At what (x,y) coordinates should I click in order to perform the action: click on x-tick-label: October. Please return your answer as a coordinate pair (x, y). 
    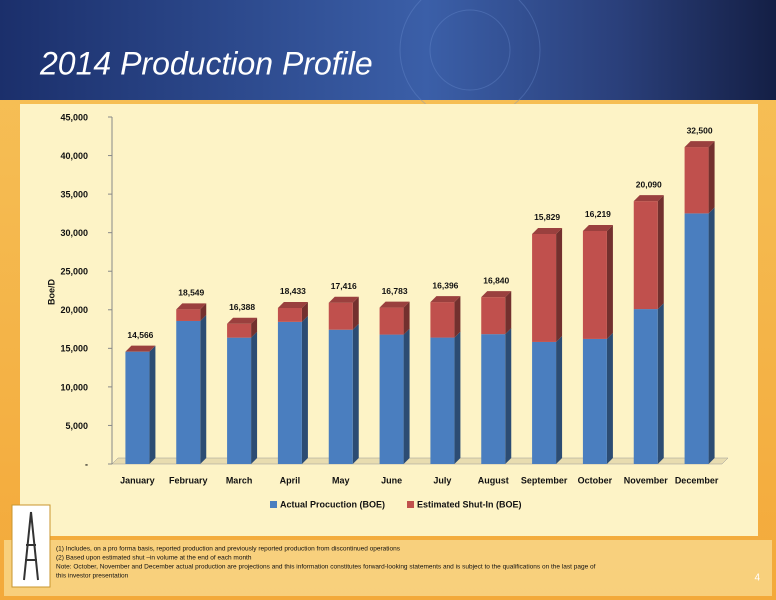
    Looking at the image, I should click on (595, 480).